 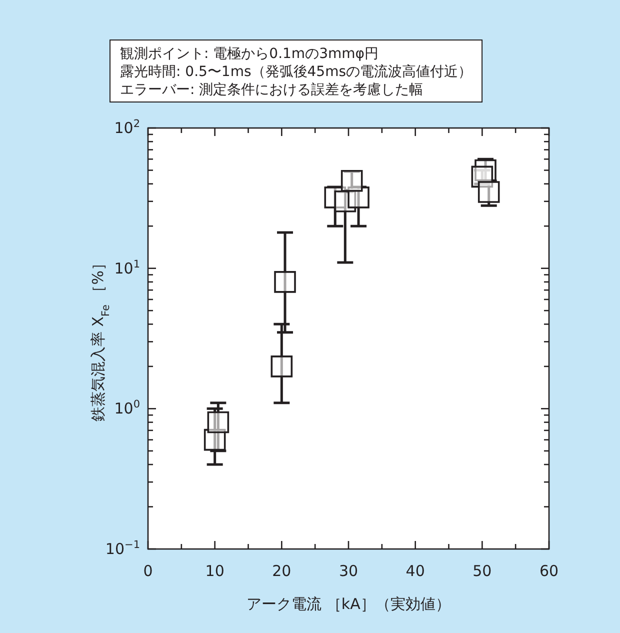 What do you see at coordinates (127, 268) in the screenshot?
I see `y-tick-label: 10$^{1}$` at bounding box center [127, 268].